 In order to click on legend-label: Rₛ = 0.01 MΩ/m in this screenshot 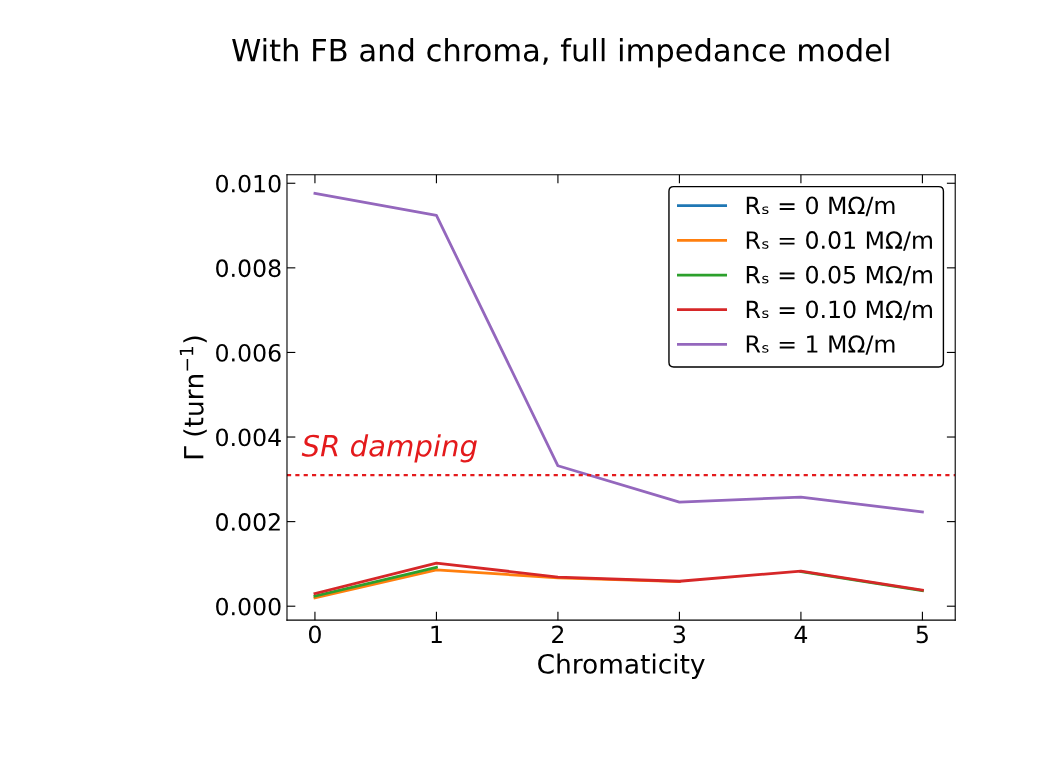, I will do `click(839, 241)`.